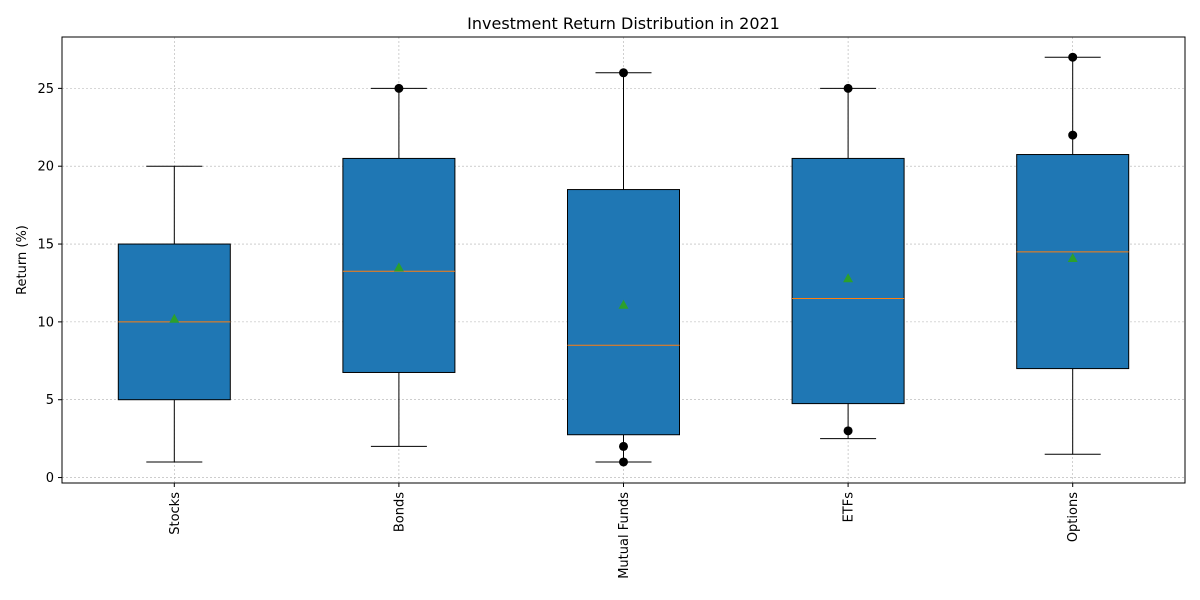  I want to click on box-stocks, so click(174, 314).